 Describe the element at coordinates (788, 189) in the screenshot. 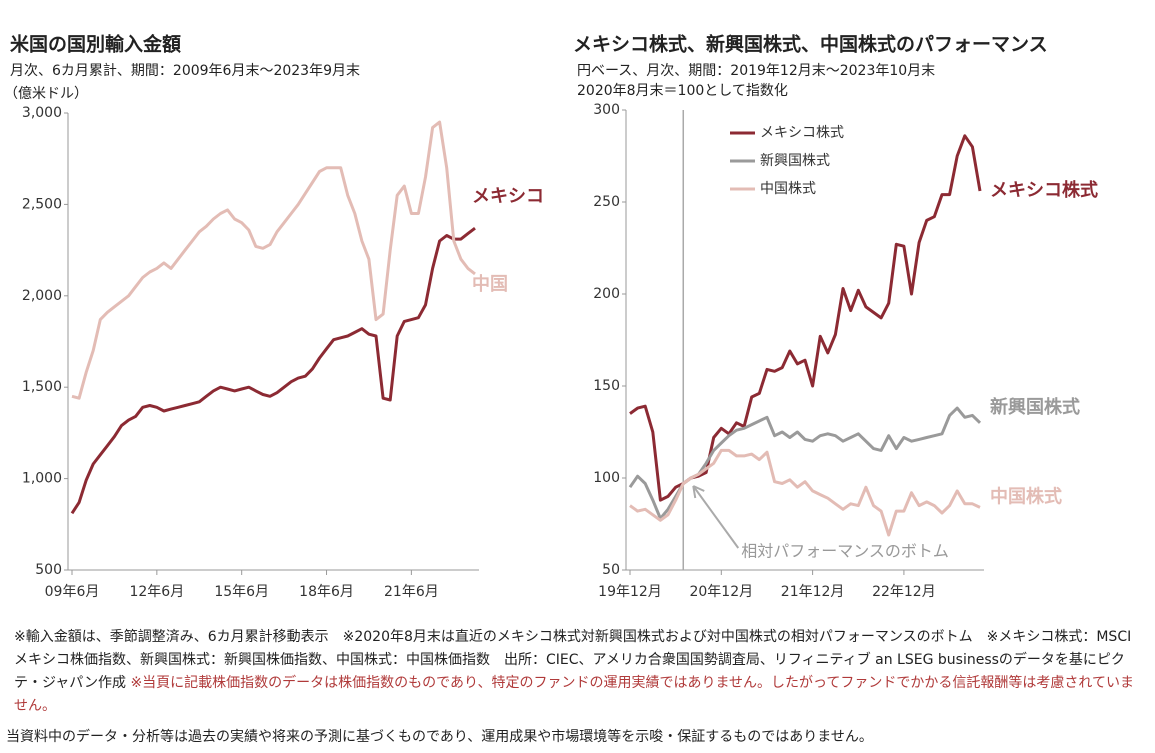

I see `legend-label: 中国株式` at that location.